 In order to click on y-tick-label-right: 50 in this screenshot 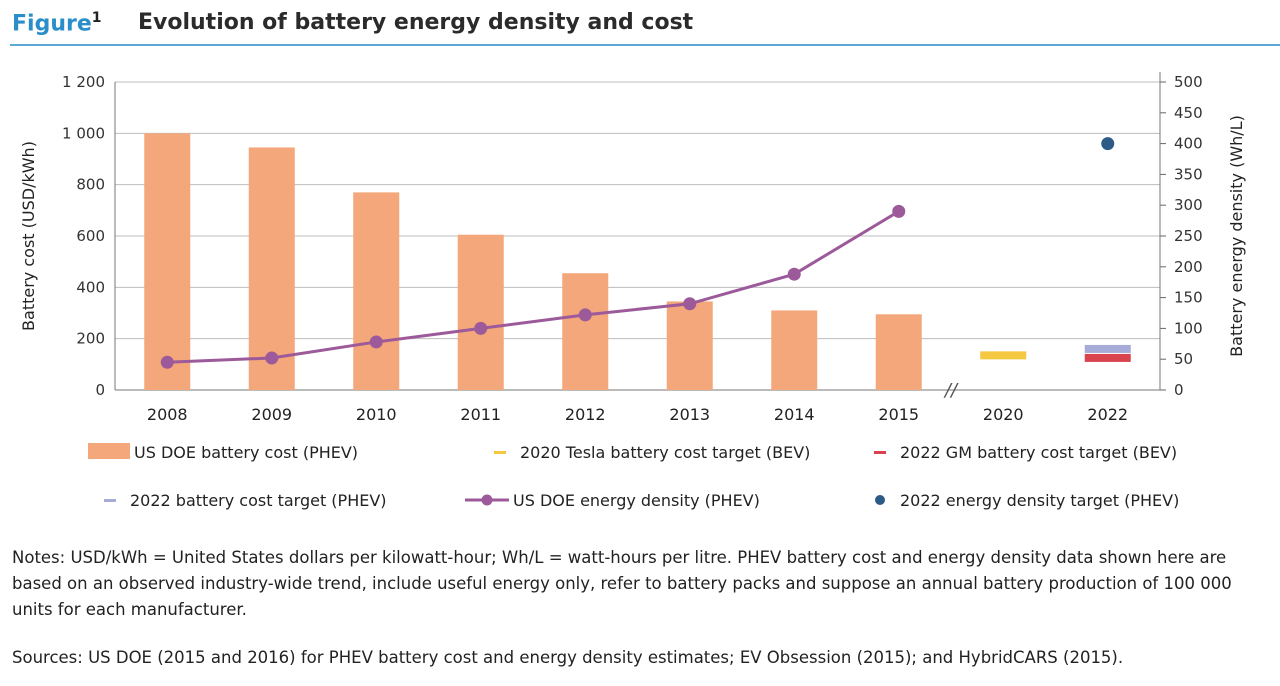, I will do `click(1183, 359)`.